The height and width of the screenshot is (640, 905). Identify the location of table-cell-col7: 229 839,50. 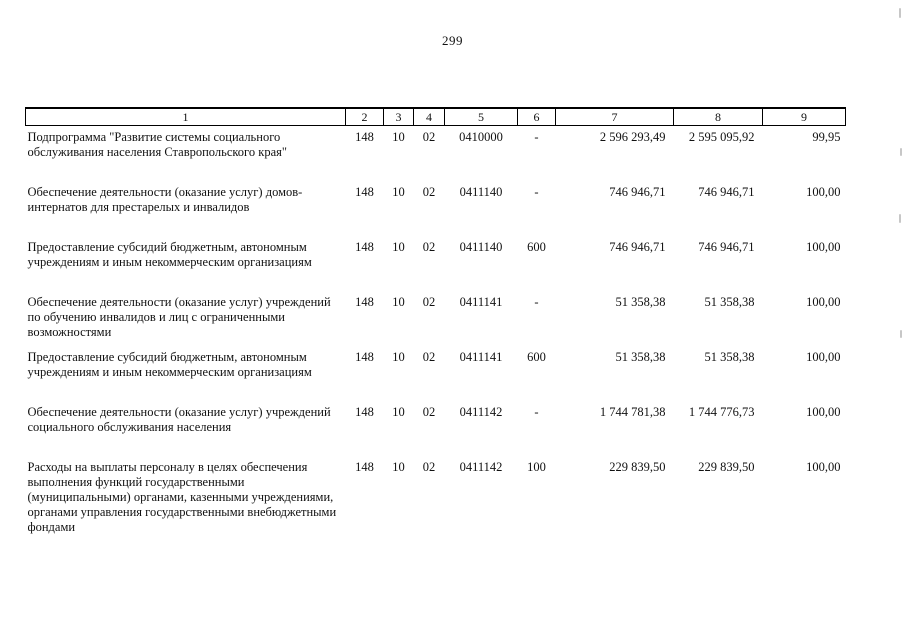
(637, 466).